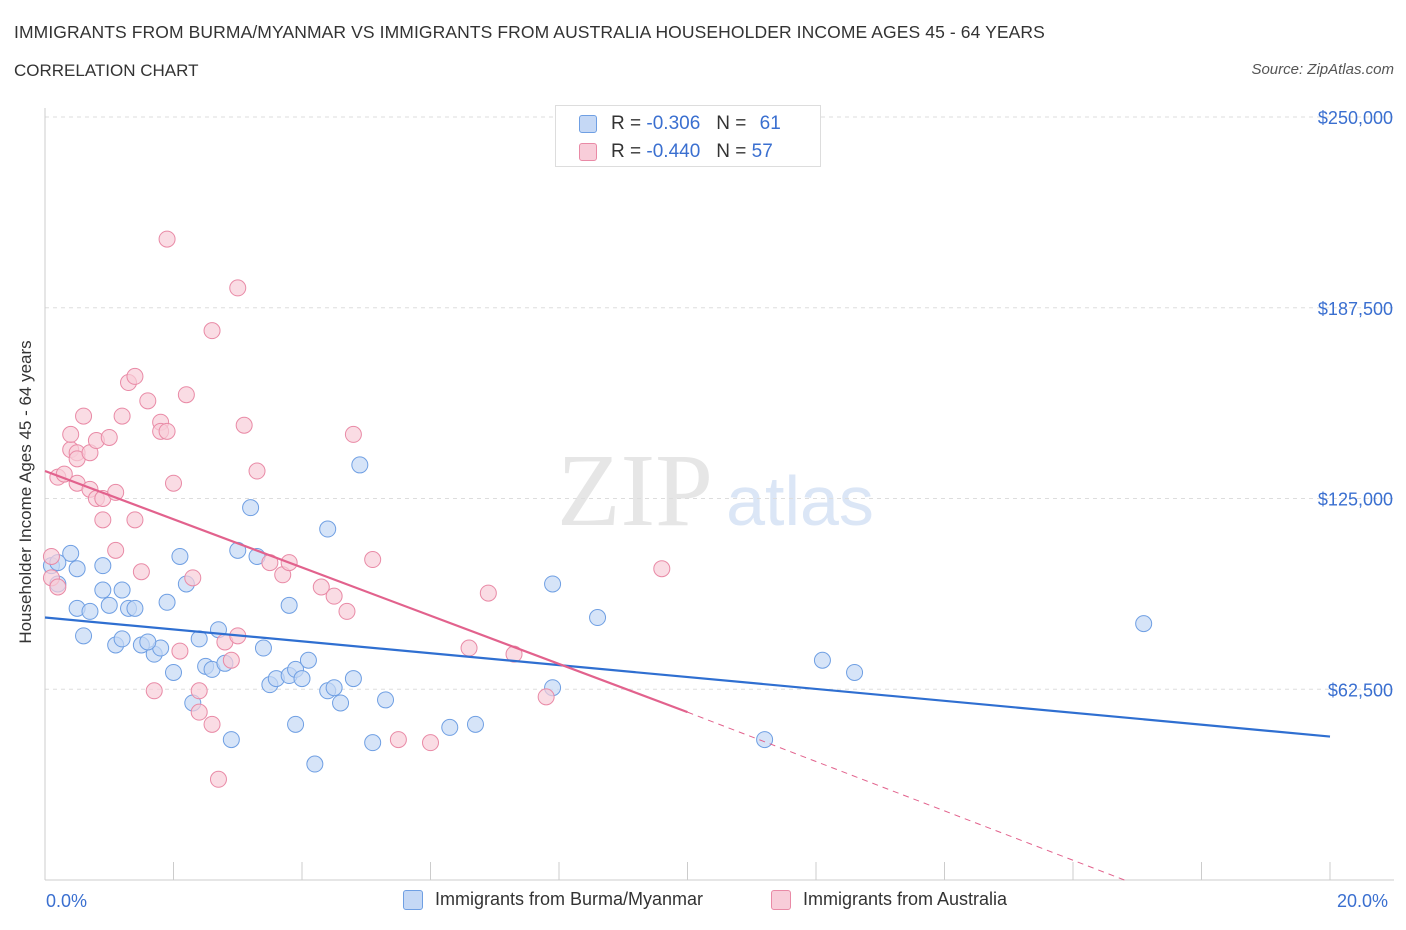  Describe the element at coordinates (25, 492) in the screenshot. I see `y-axis-label: Householder Income Ages 45 - 64 years` at that location.